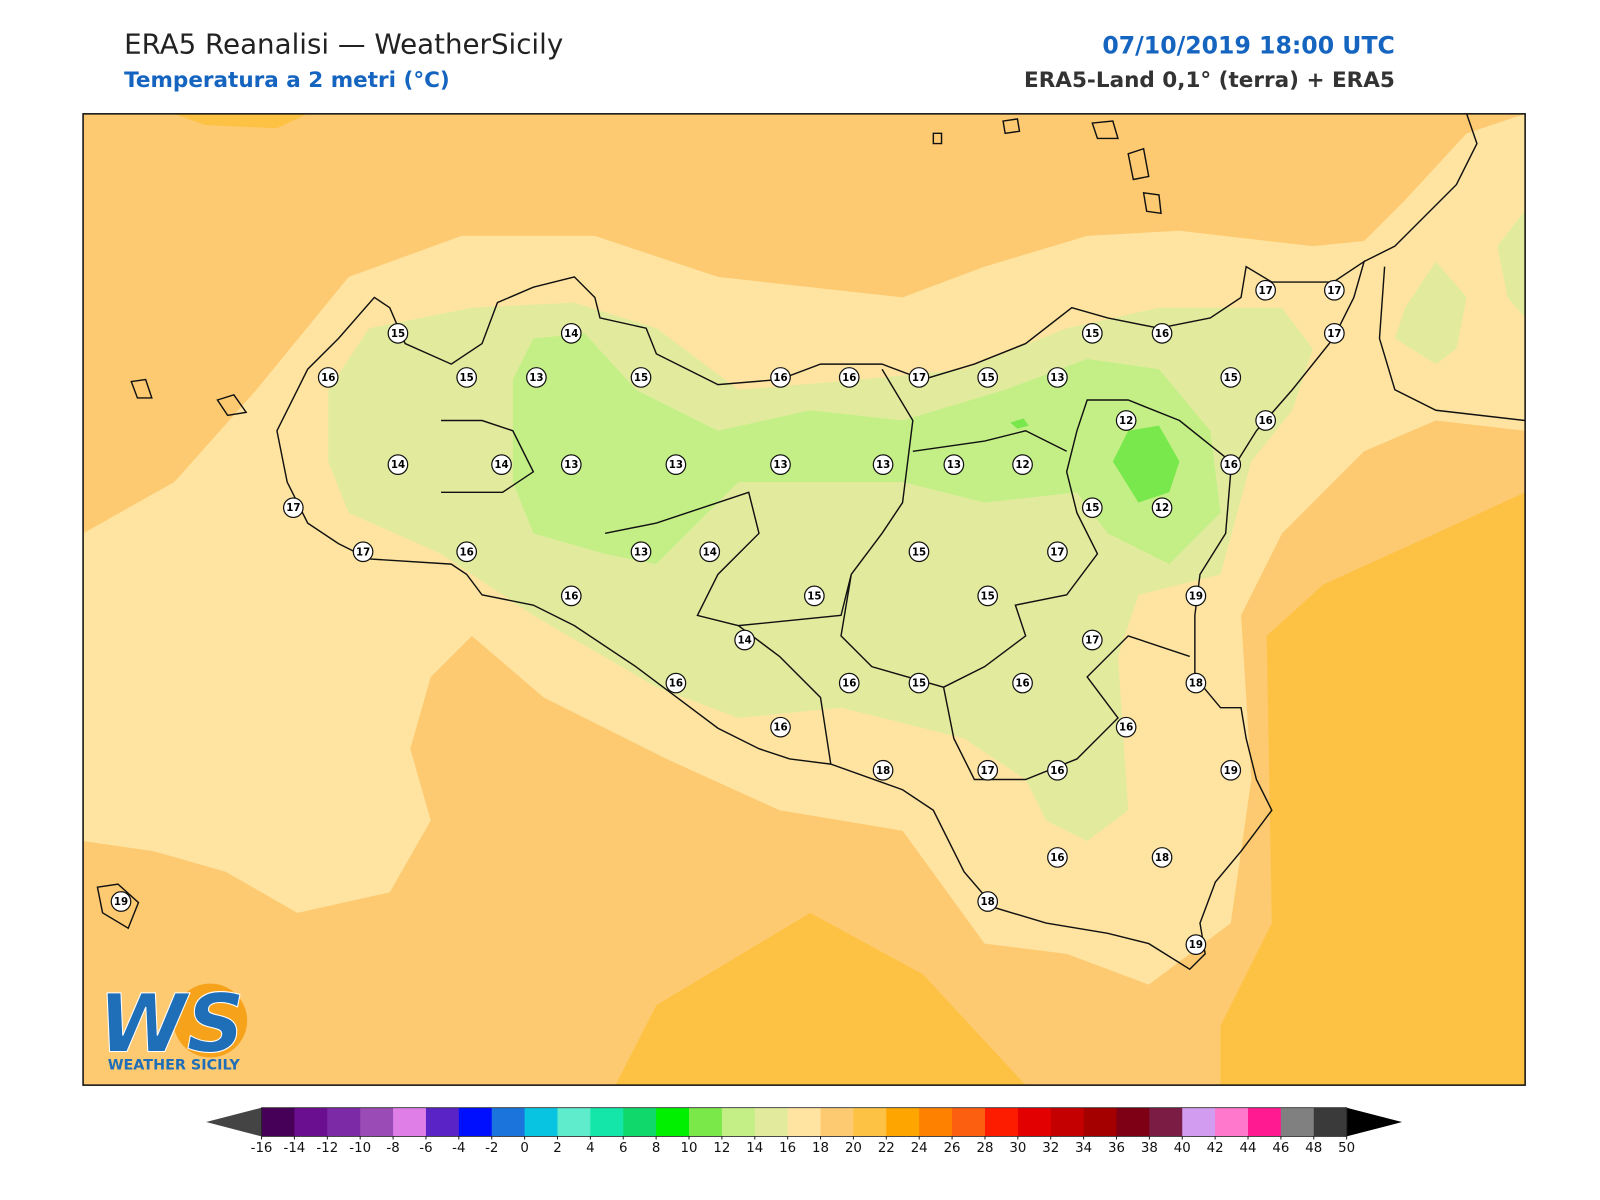 The height and width of the screenshot is (1200, 1600). Describe the element at coordinates (1280, 1148) in the screenshot. I see `colorbar-tick-label: 46` at that location.